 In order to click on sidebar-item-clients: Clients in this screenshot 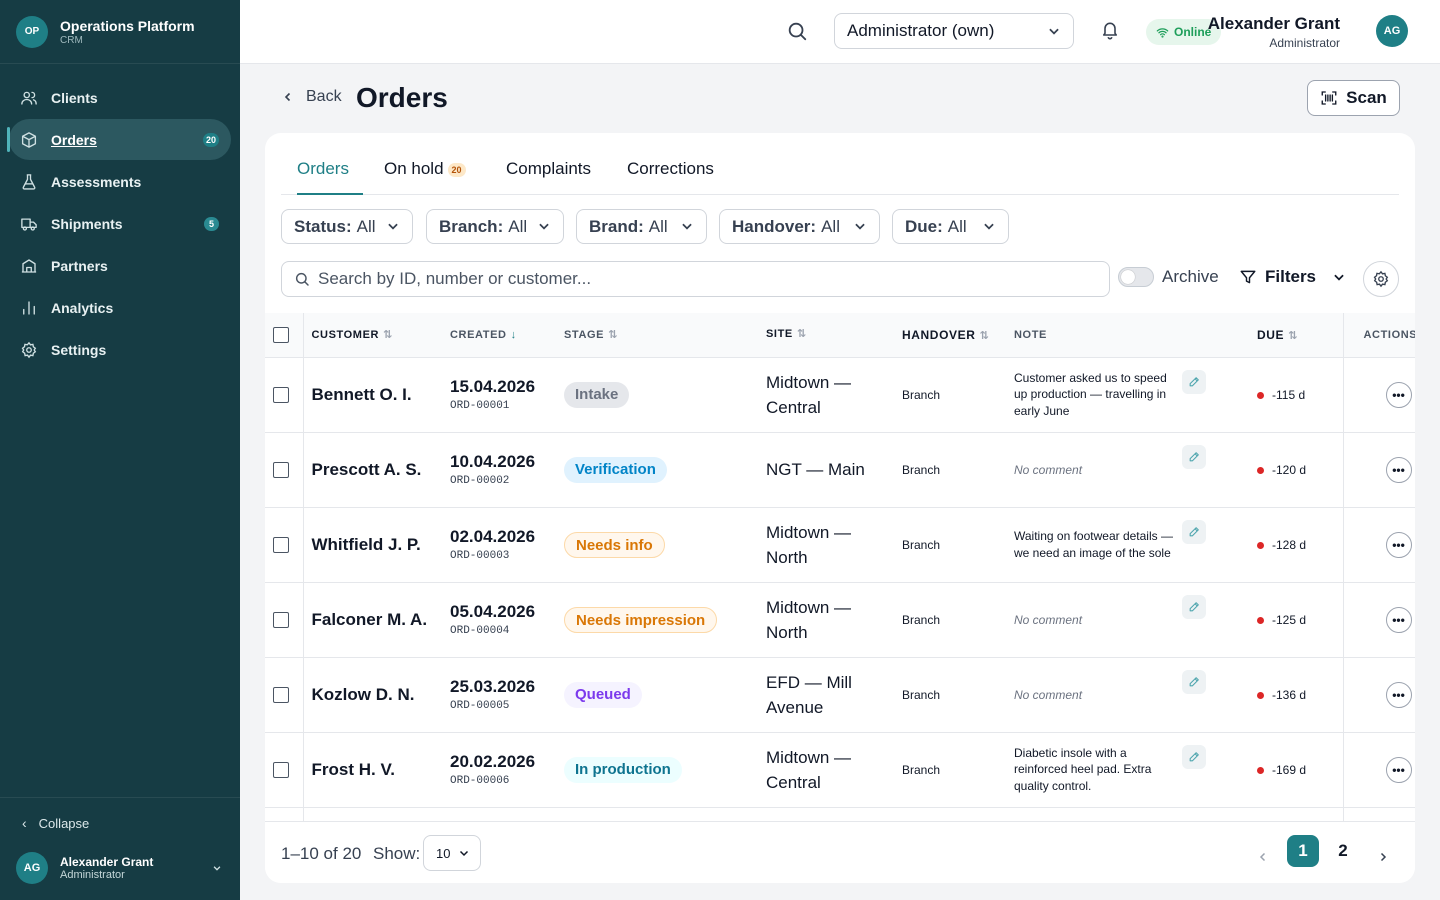, I will do `click(120, 97)`.